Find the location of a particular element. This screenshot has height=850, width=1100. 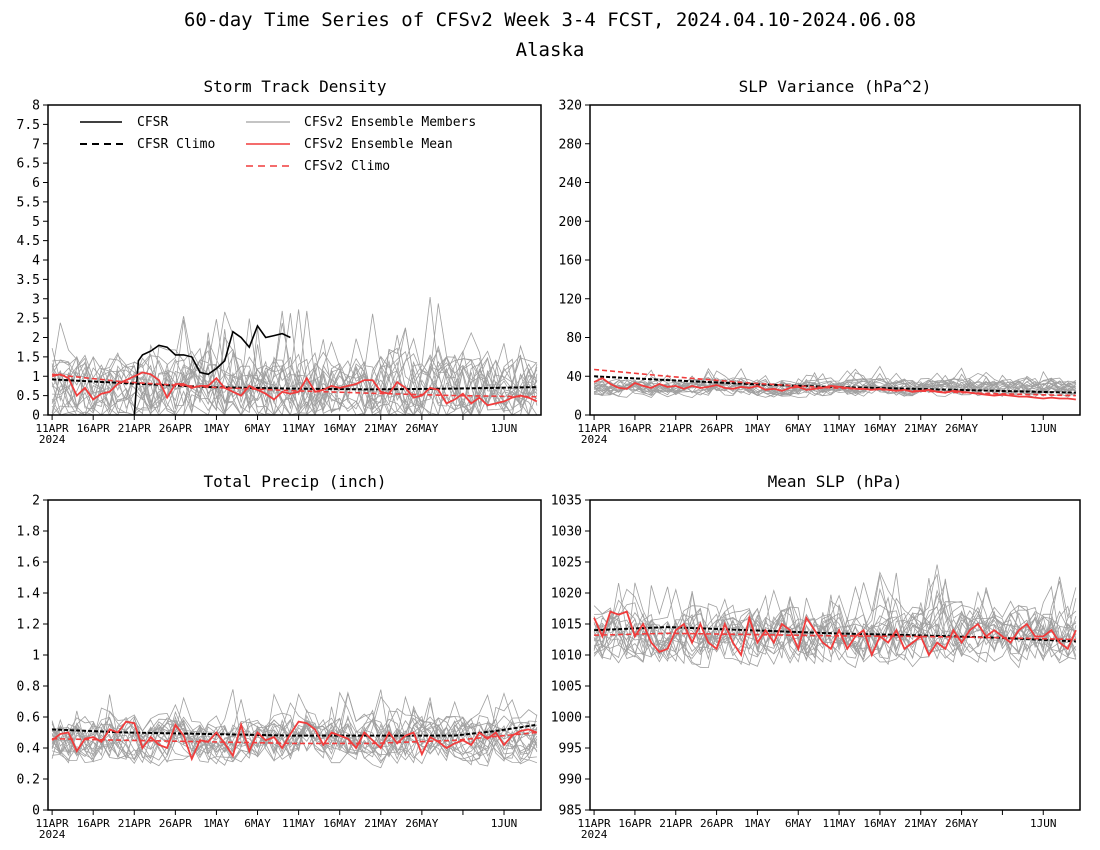

mean-slp-title: Mean SLP (hPa) is located at coordinates (835, 481).